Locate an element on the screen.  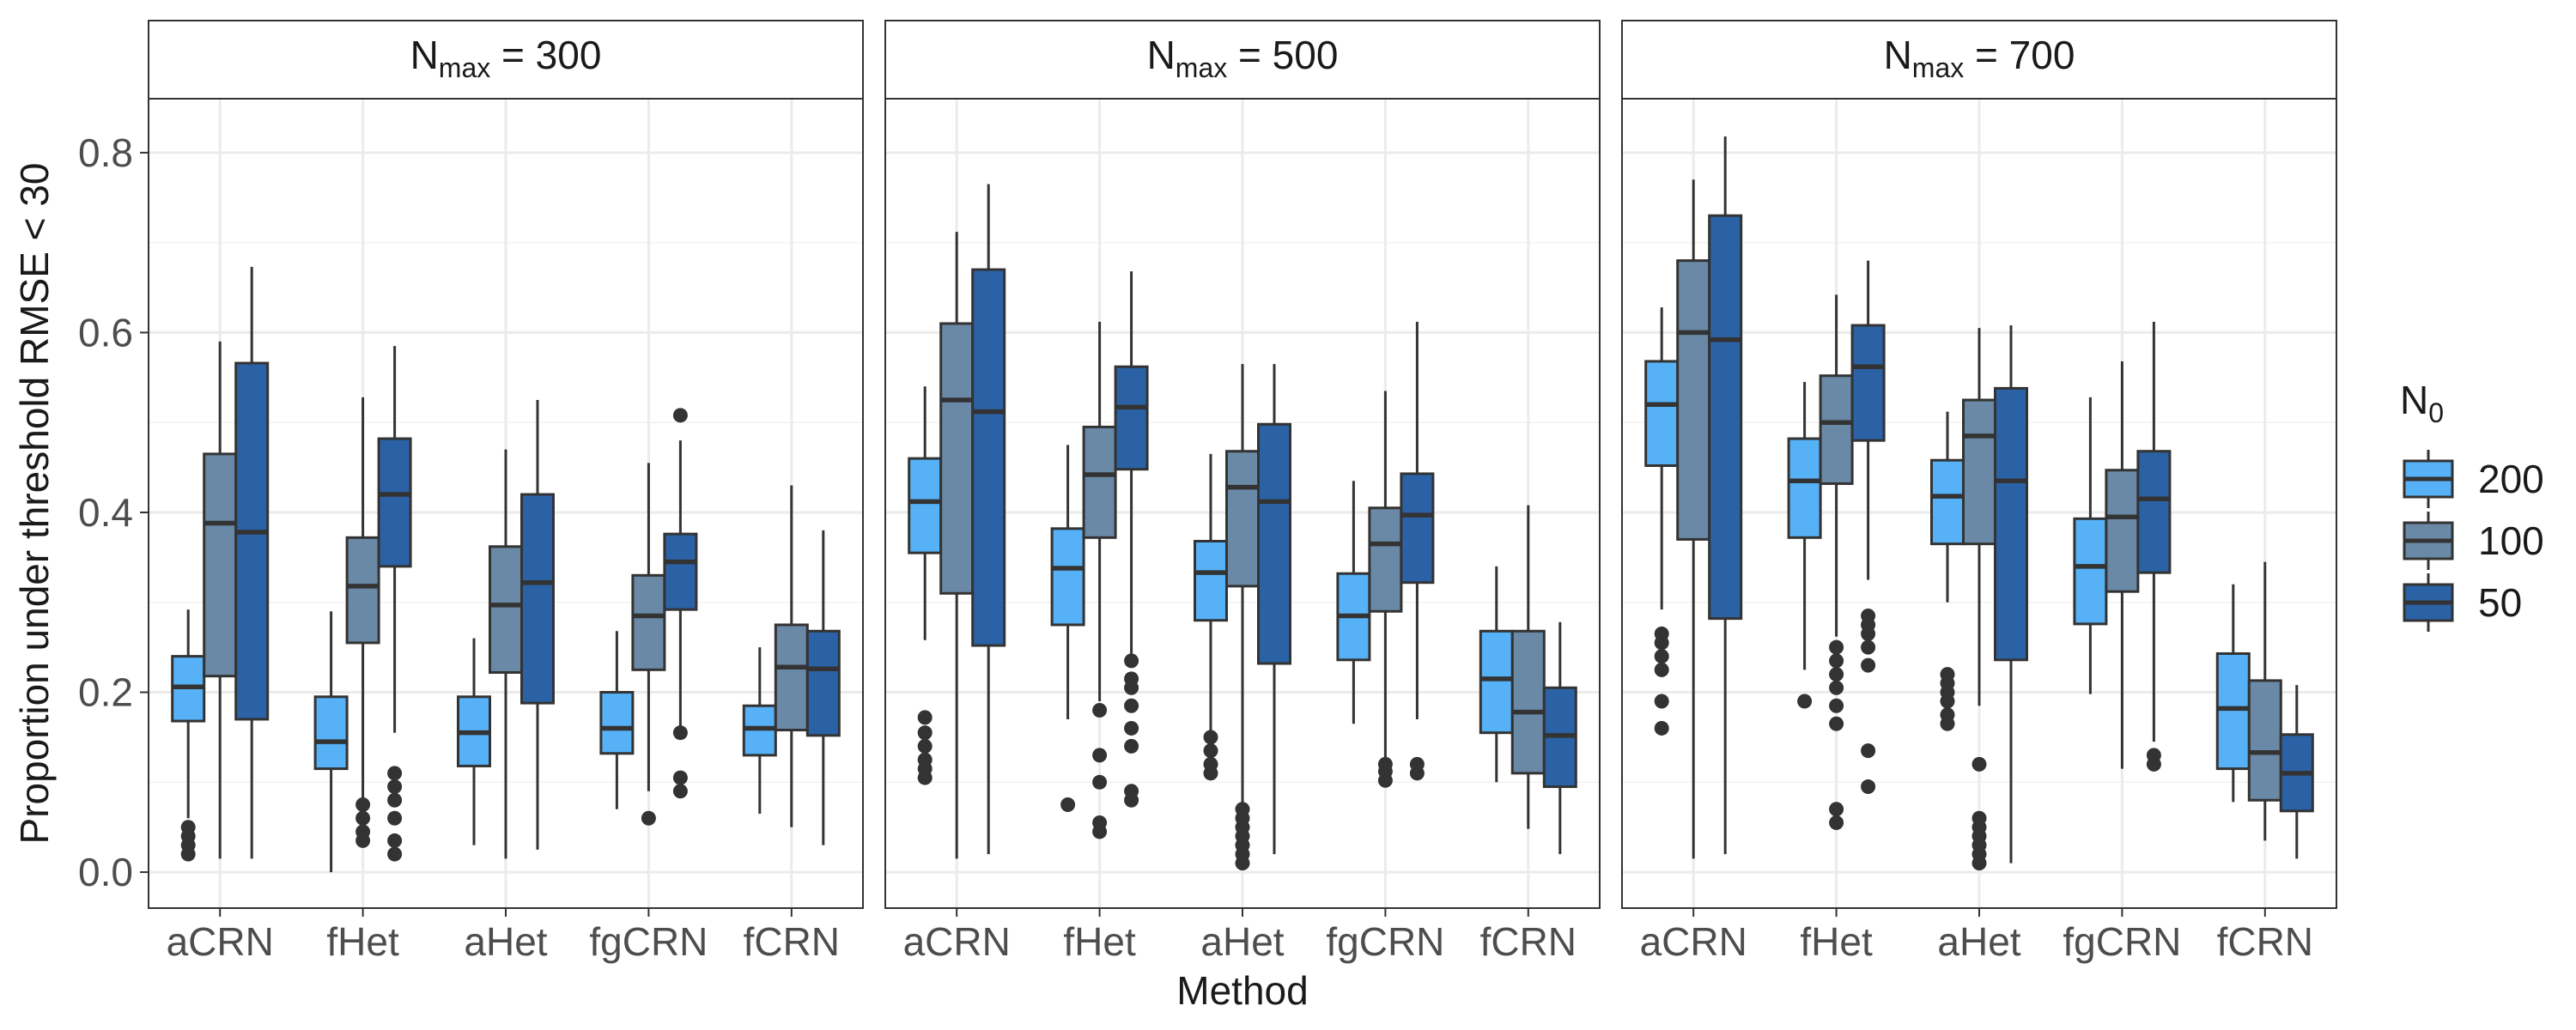
y-tick-label: 0.2 is located at coordinates (106, 692).